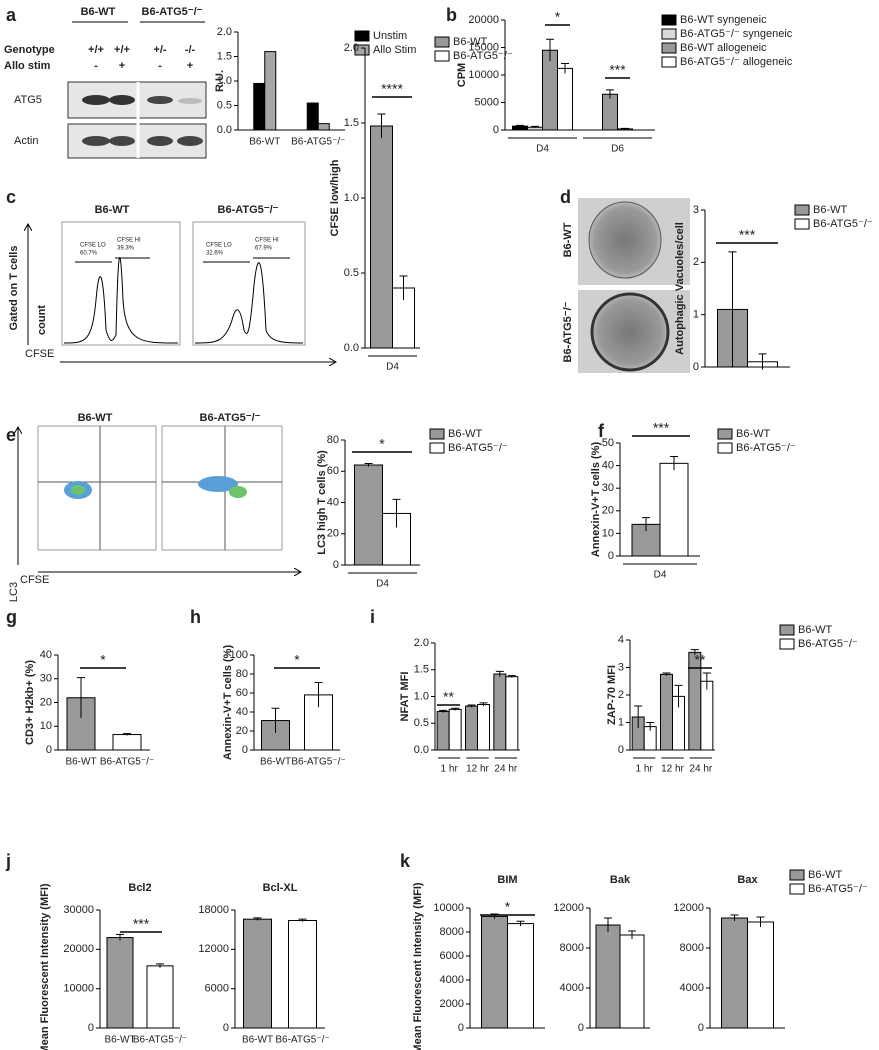 The width and height of the screenshot is (879, 1050). I want to click on y-tick-label: 8000, so click(692, 948).